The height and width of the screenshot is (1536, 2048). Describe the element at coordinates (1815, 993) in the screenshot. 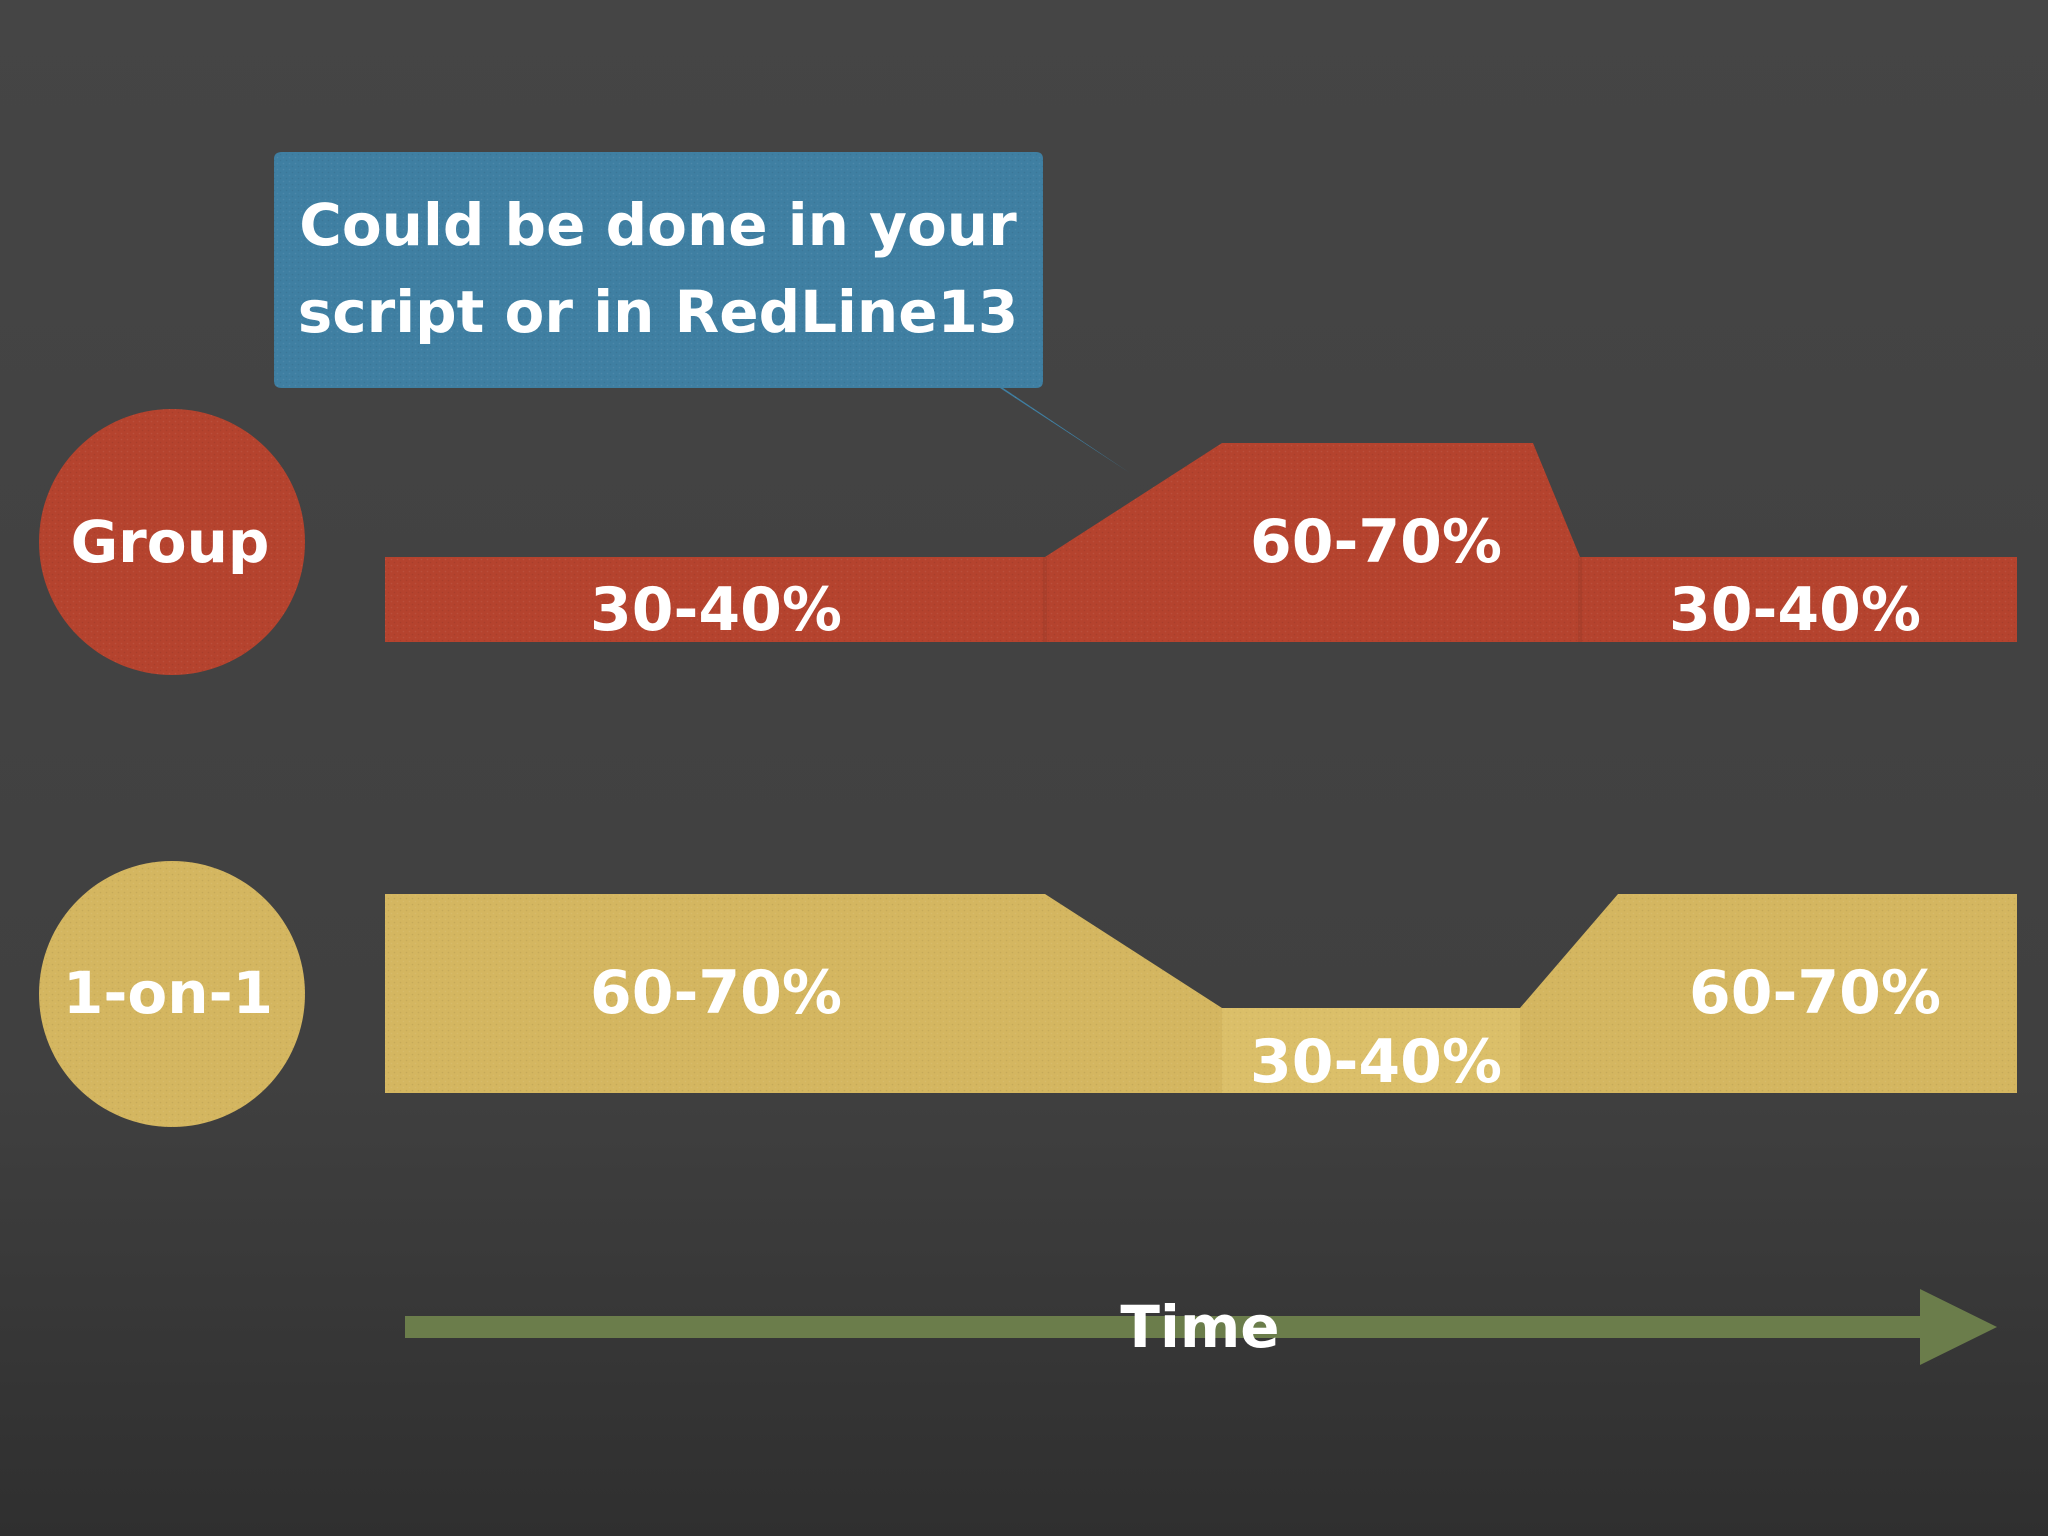

I see `one-on-one-segment-3-label: 60-70%` at that location.